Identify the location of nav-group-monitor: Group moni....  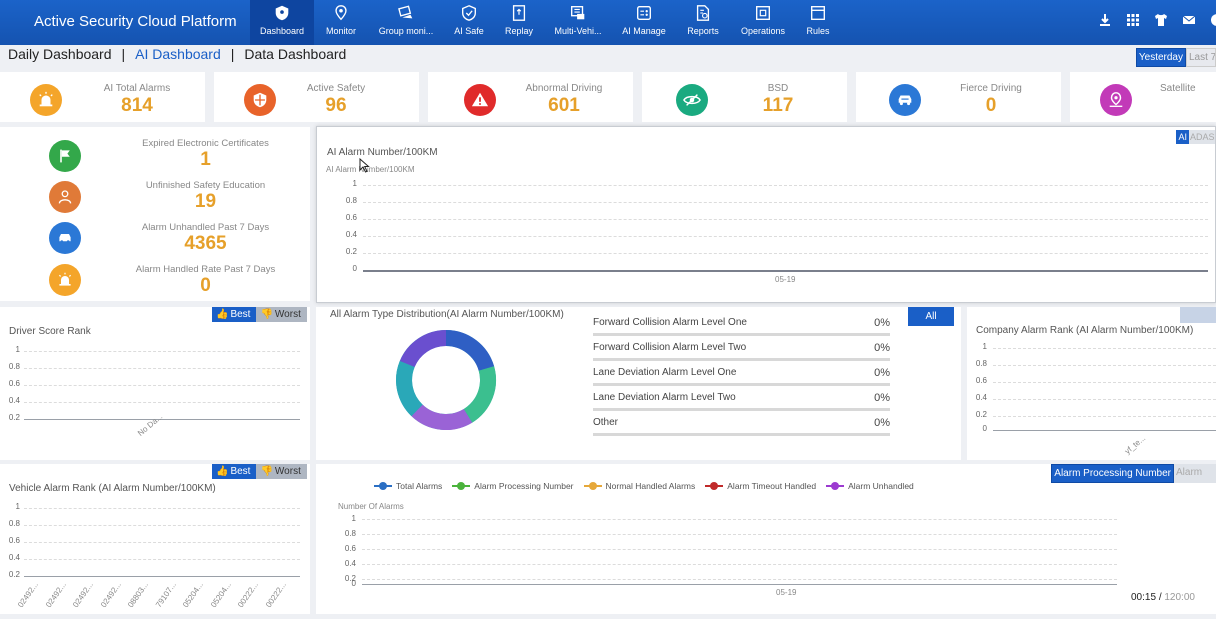
(406, 22).